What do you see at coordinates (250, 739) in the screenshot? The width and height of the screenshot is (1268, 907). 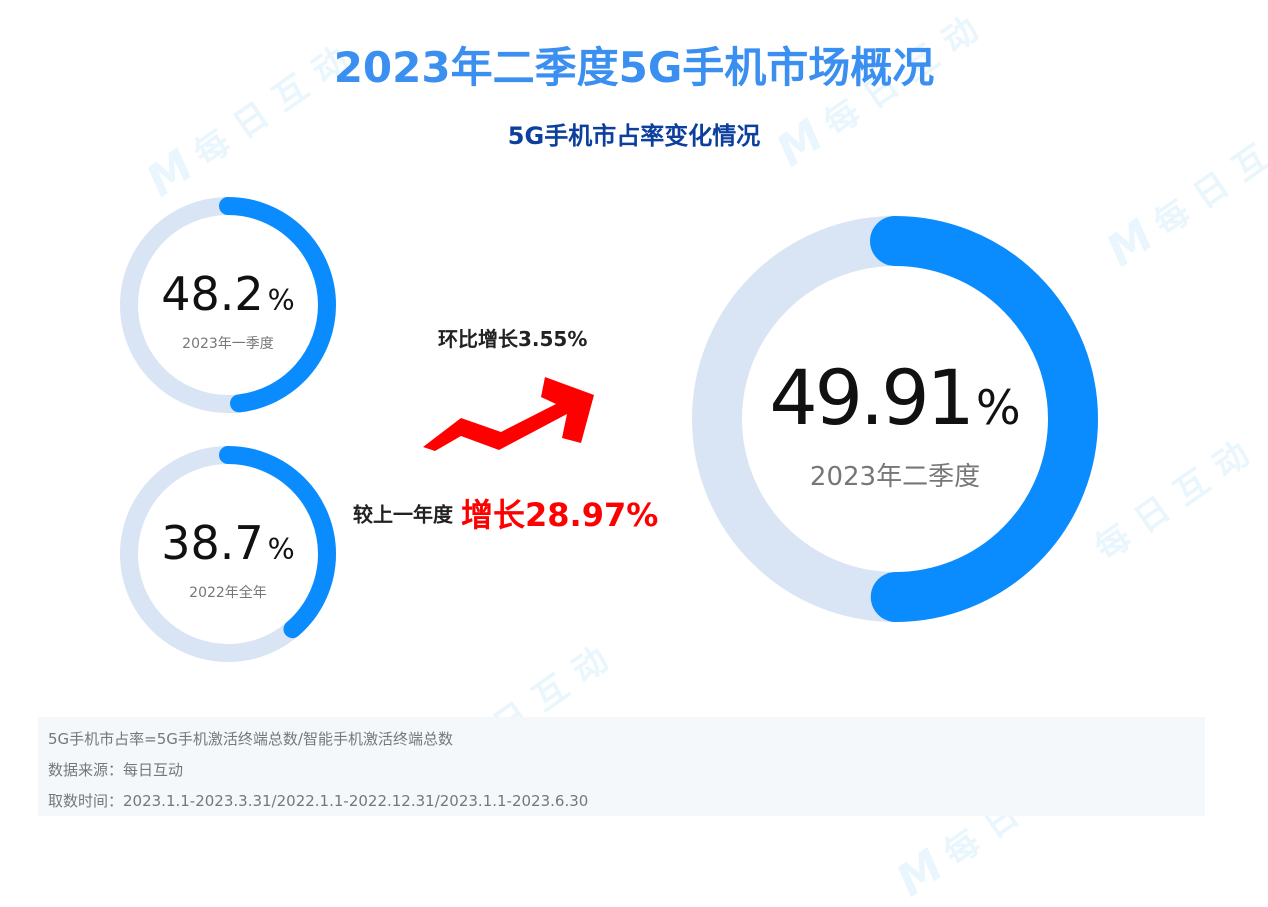 I see `footer-formula: 5G手机市占率=5G手机激活终端总数/智能手机激活终端总数` at bounding box center [250, 739].